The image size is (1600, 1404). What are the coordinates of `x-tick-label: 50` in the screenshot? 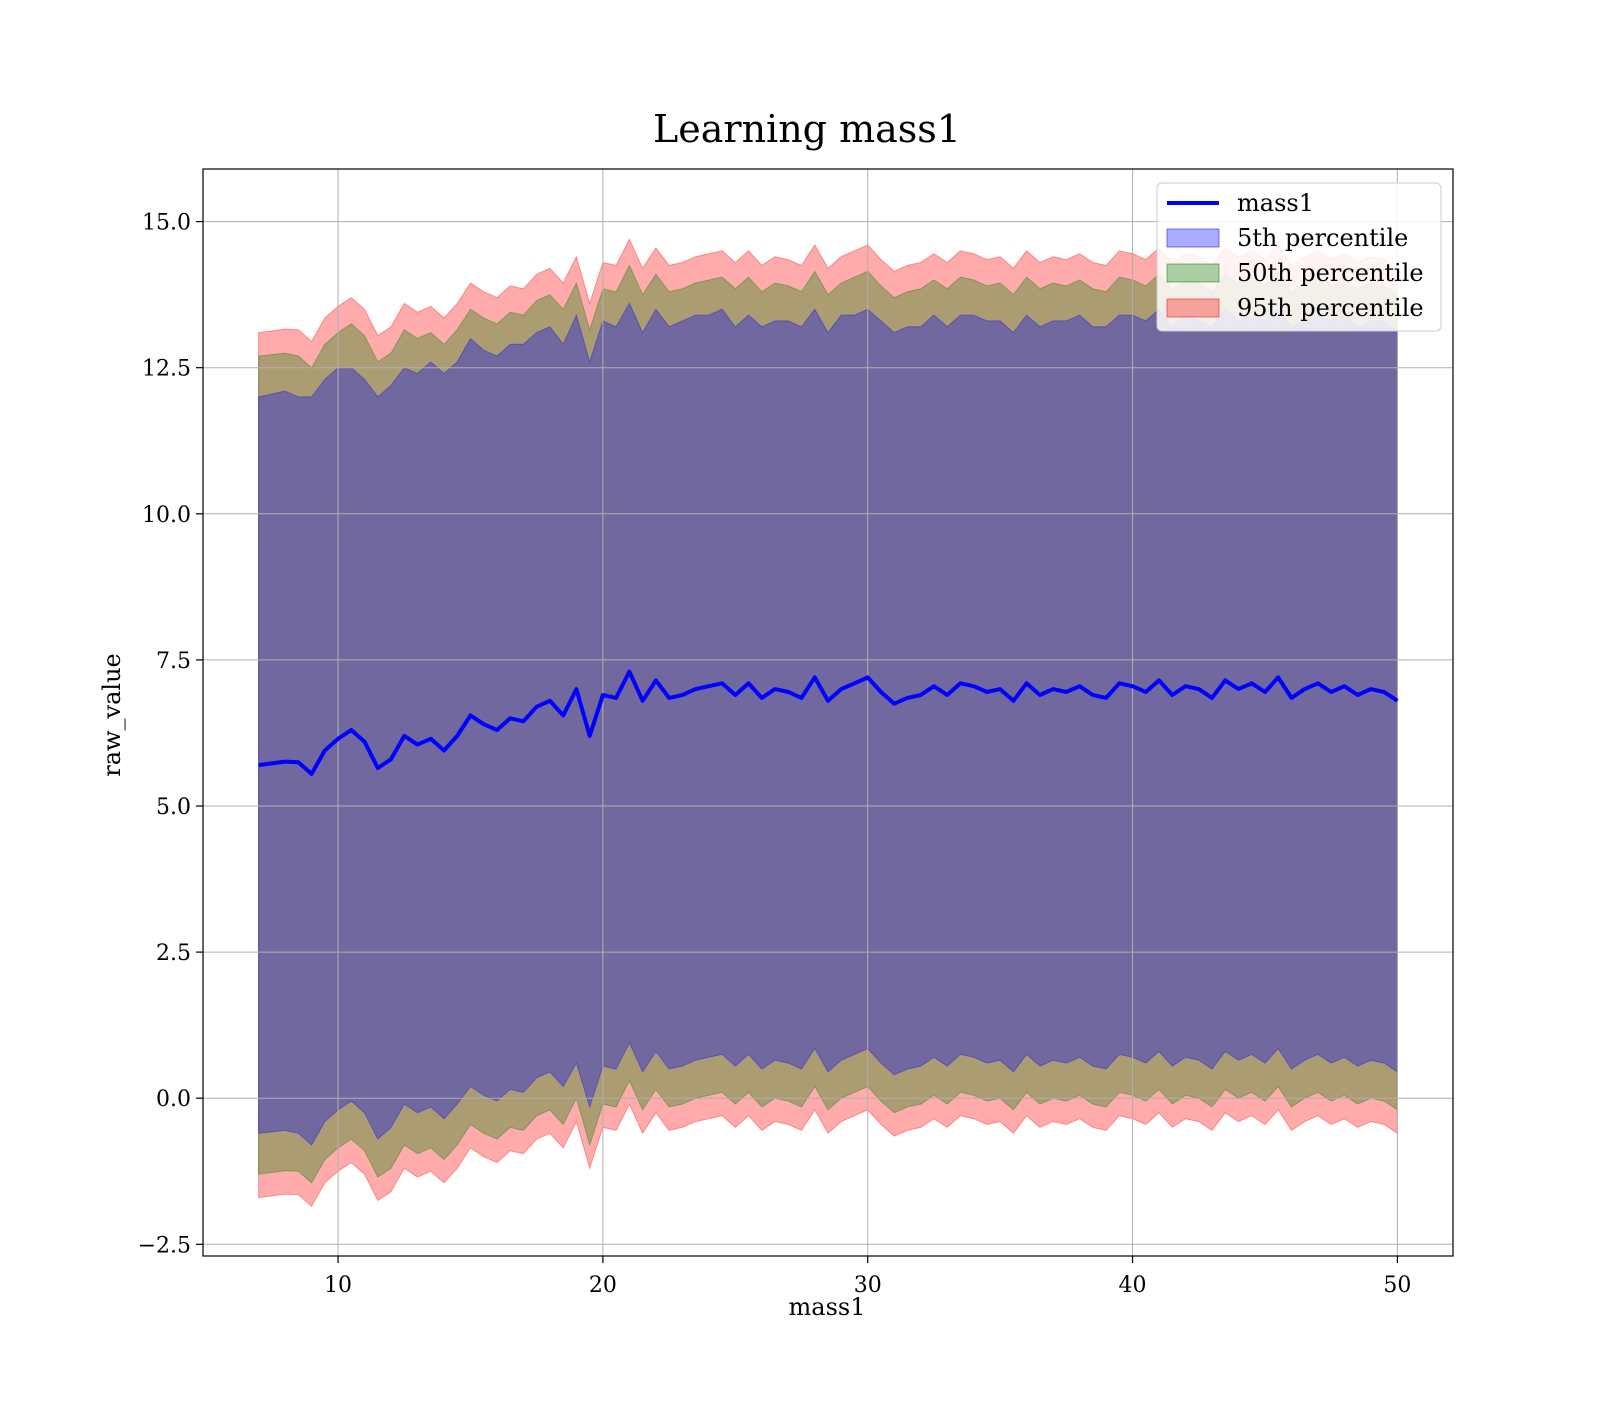 It's located at (1397, 1285).